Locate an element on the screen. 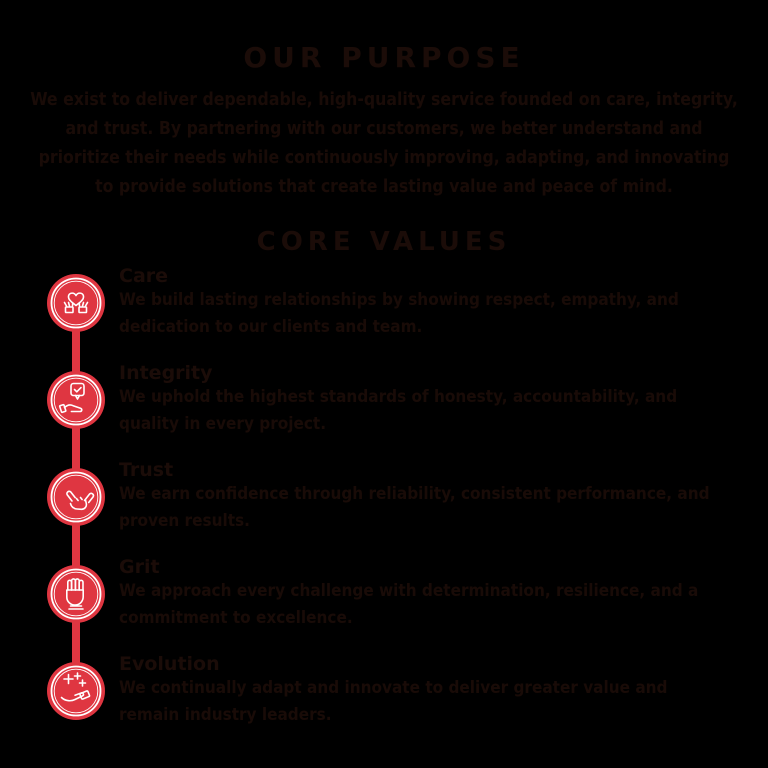 The image size is (768, 768). value-title: Evolution is located at coordinates (169, 663).